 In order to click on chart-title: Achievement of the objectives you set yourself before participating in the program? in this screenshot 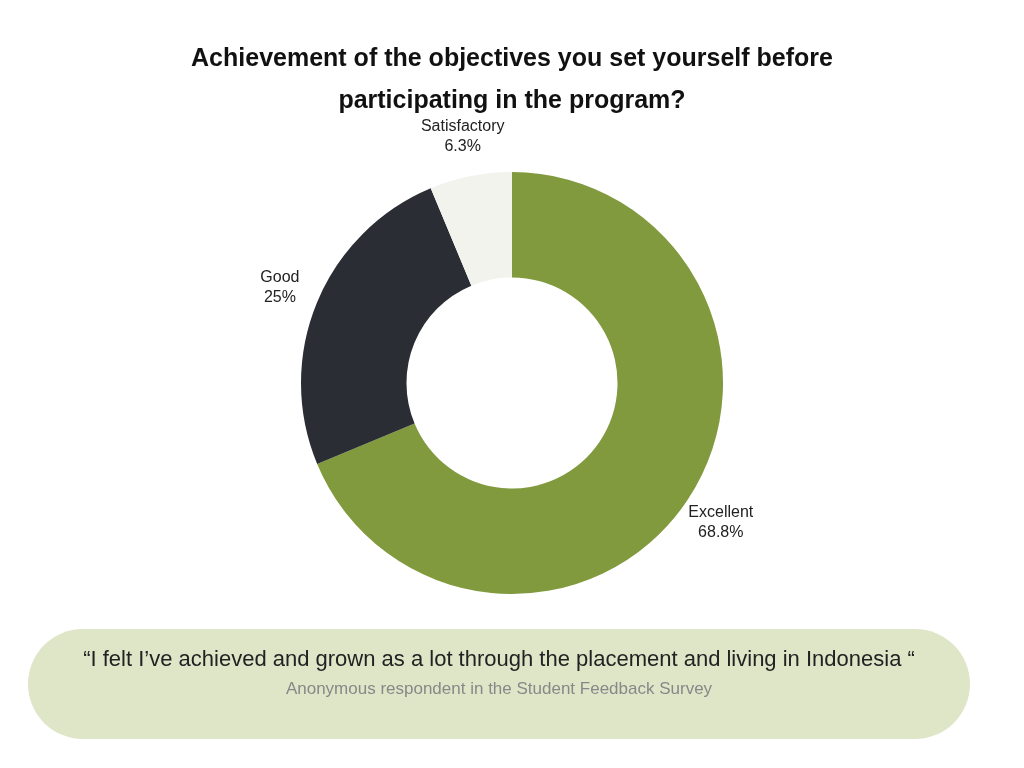, I will do `click(512, 78)`.